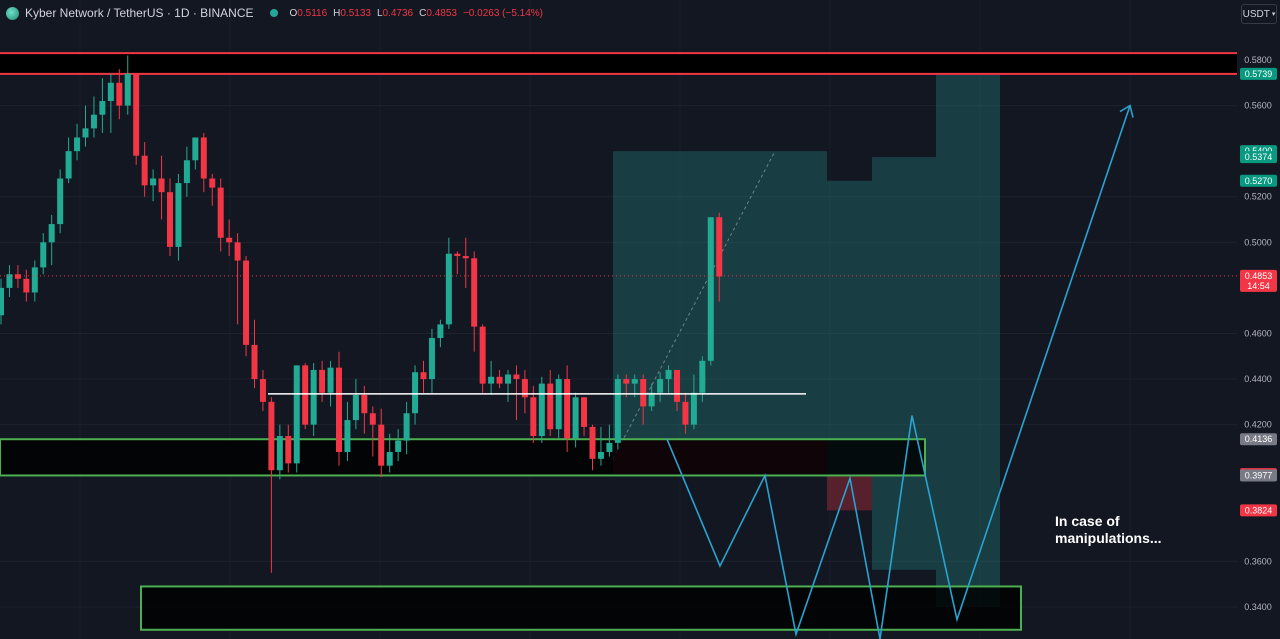 The width and height of the screenshot is (1280, 639). What do you see at coordinates (139, 13) in the screenshot?
I see `symbol-title: Kyber Network / TetherUS · 1D · BINANCE` at bounding box center [139, 13].